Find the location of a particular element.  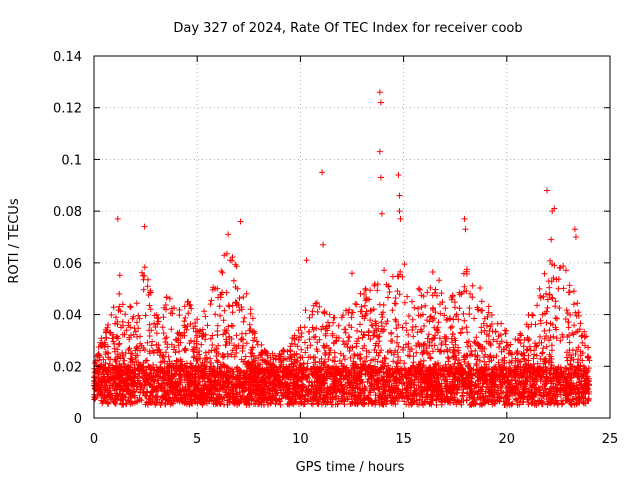

y-tick-label: 0.1 is located at coordinates (71, 160).